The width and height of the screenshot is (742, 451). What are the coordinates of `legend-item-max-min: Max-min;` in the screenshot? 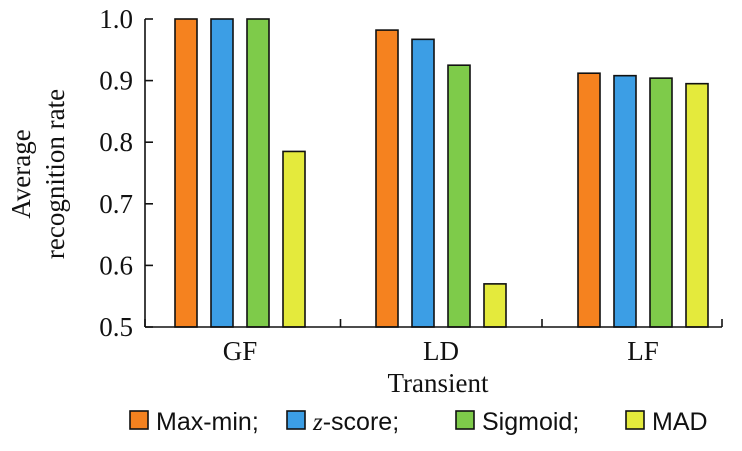 It's located at (194, 422).